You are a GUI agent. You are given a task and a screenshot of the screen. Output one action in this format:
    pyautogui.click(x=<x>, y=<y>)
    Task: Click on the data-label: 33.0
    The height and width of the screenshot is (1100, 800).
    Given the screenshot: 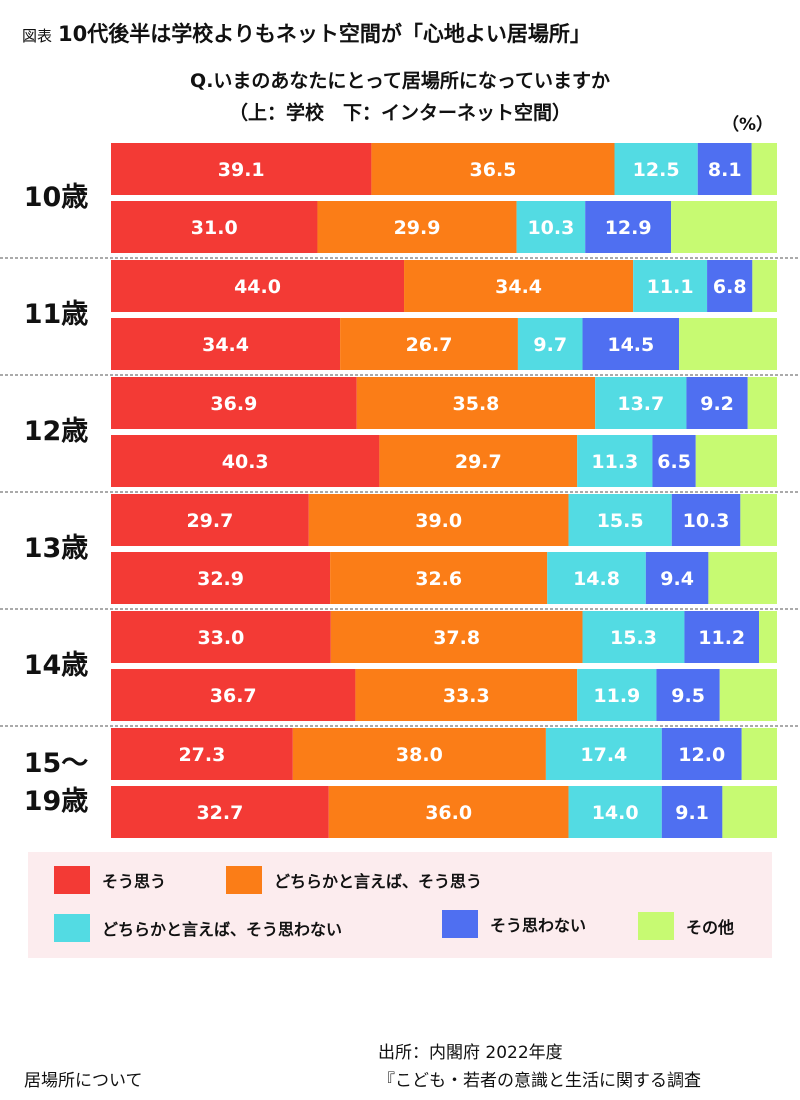 What is the action you would take?
    pyautogui.click(x=220, y=638)
    